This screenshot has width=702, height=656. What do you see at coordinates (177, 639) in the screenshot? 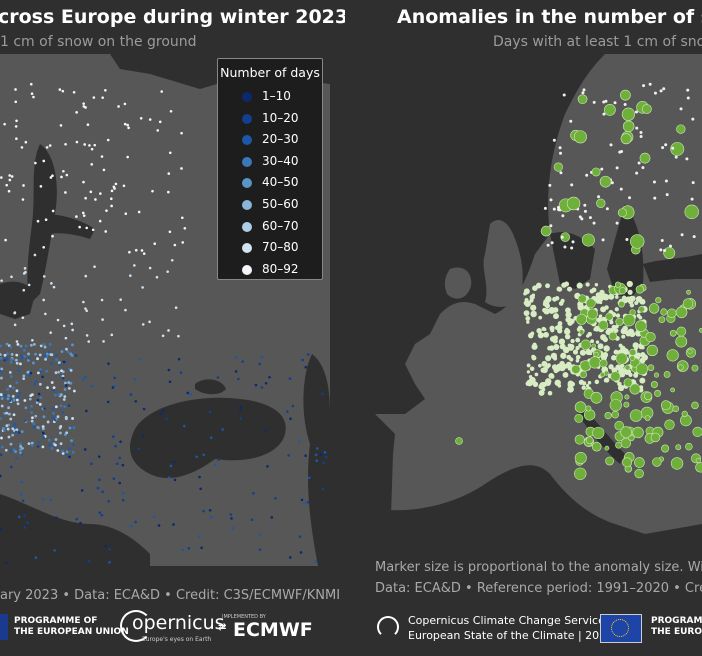
I see `copernicus-tagline: Europe's eyes on Earth` at bounding box center [177, 639].